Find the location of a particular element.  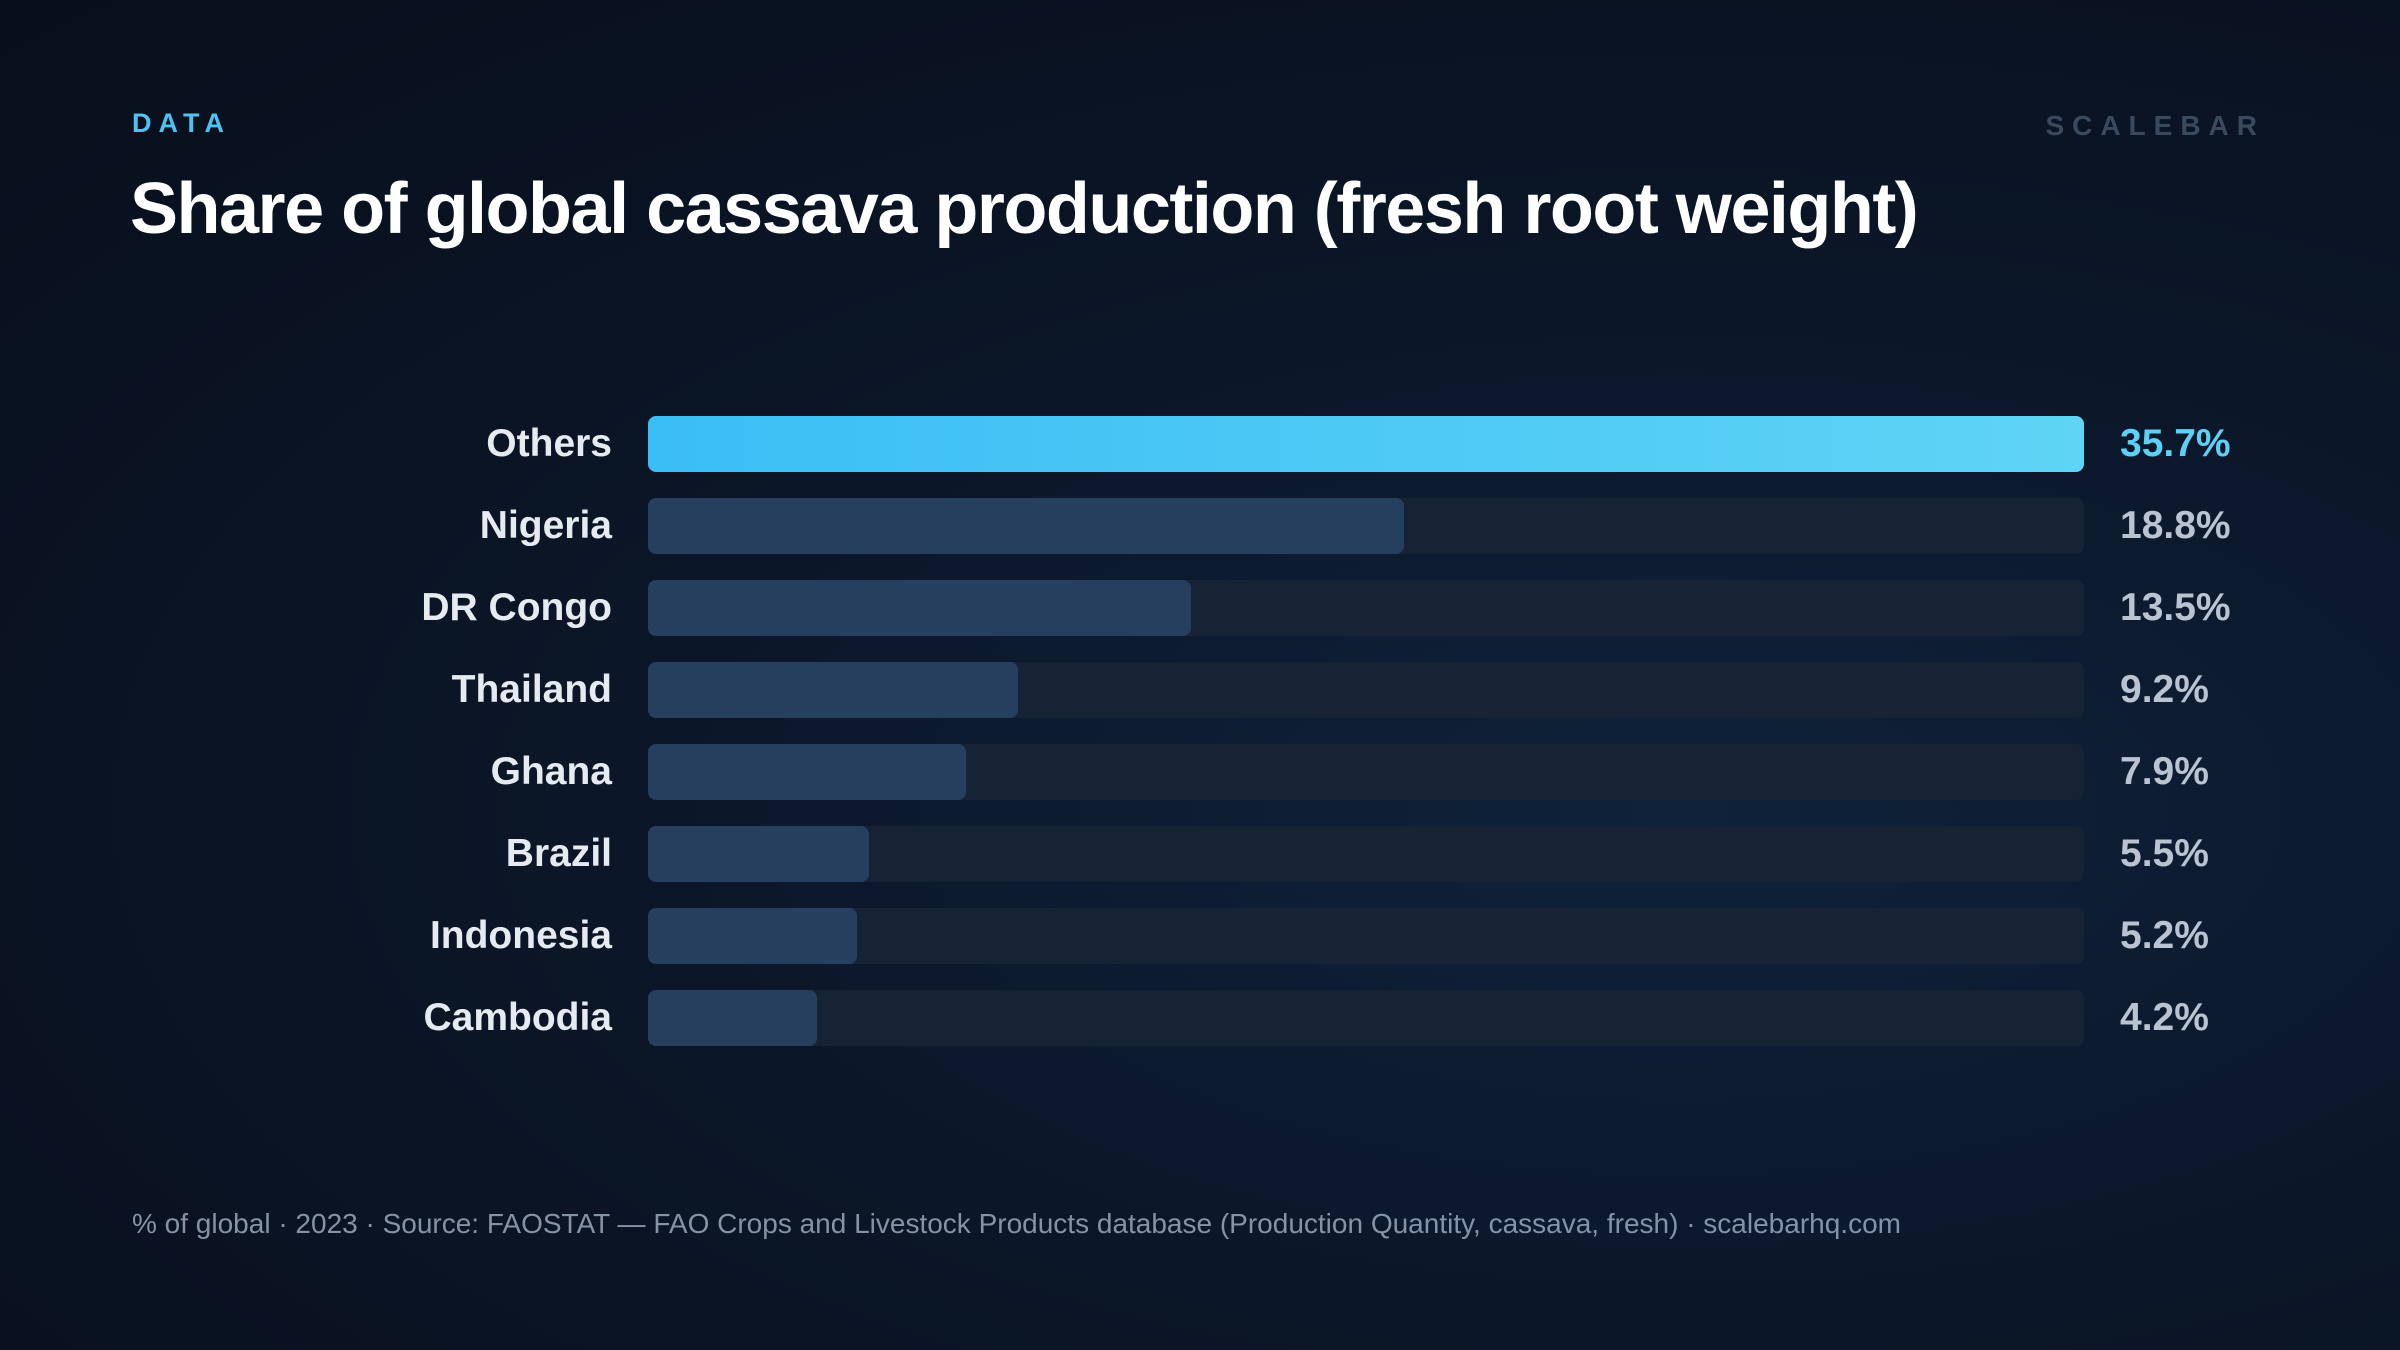

eyebrow-label: DATA is located at coordinates (181, 123).